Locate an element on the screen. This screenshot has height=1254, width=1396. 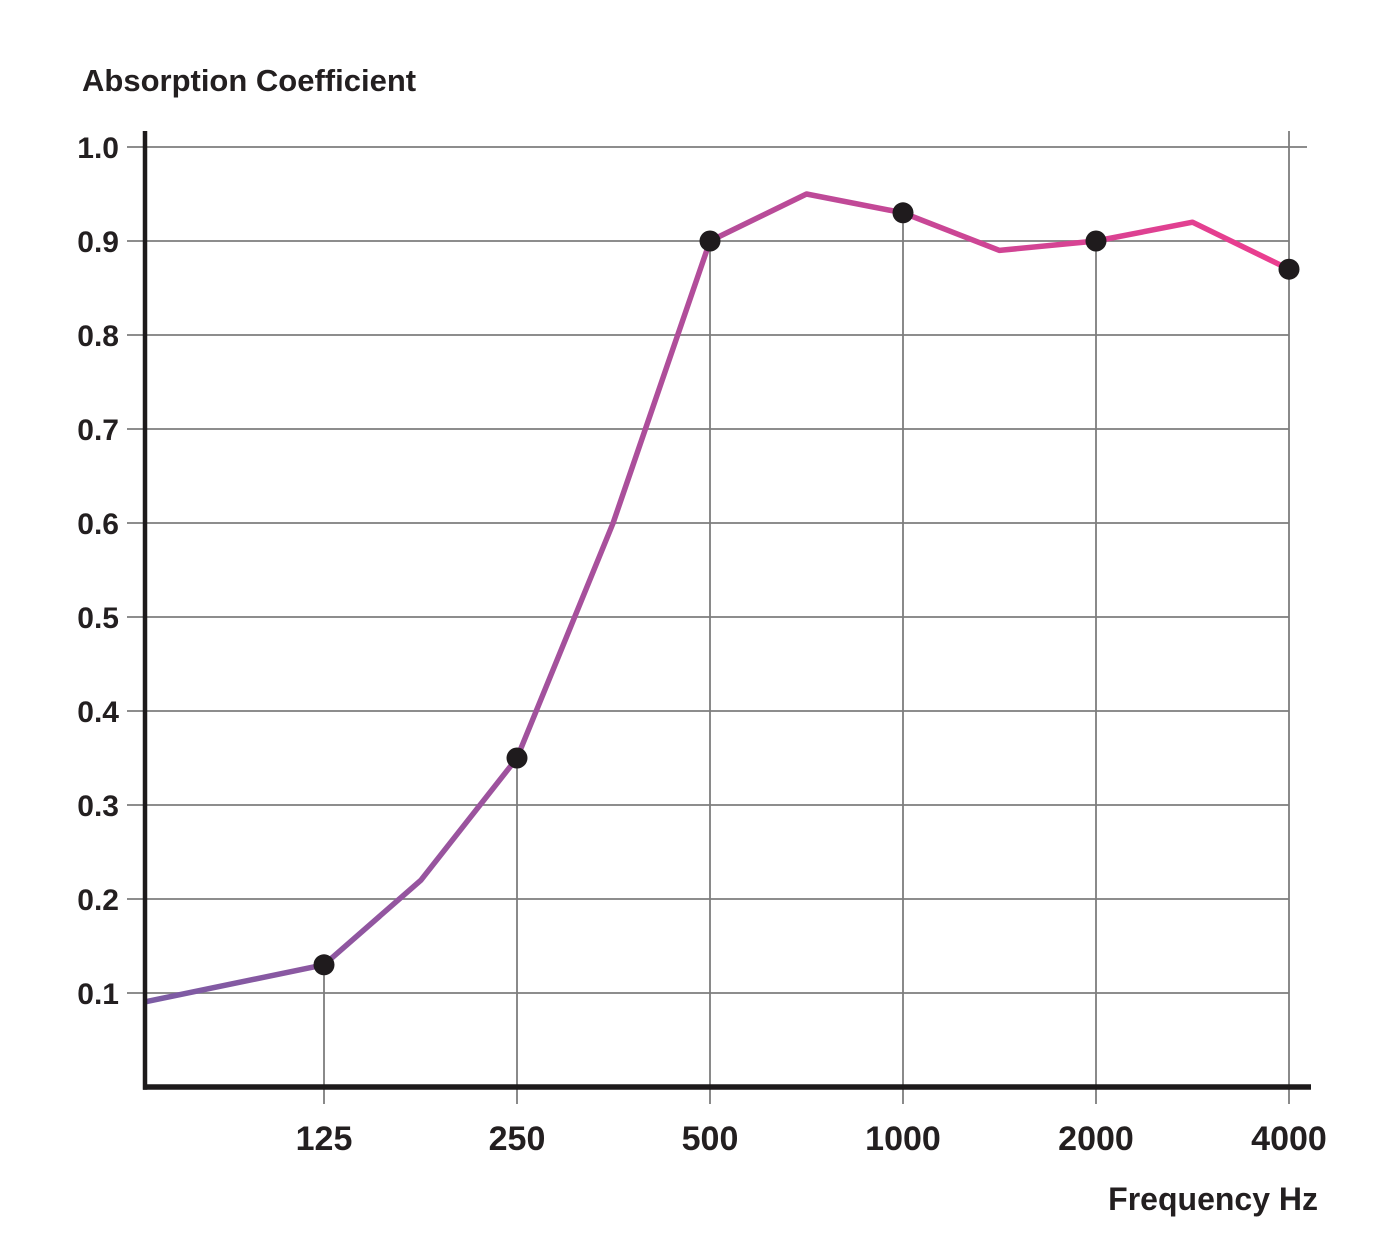
y-tick-label-0.6: 0.6 is located at coordinates (98, 524).